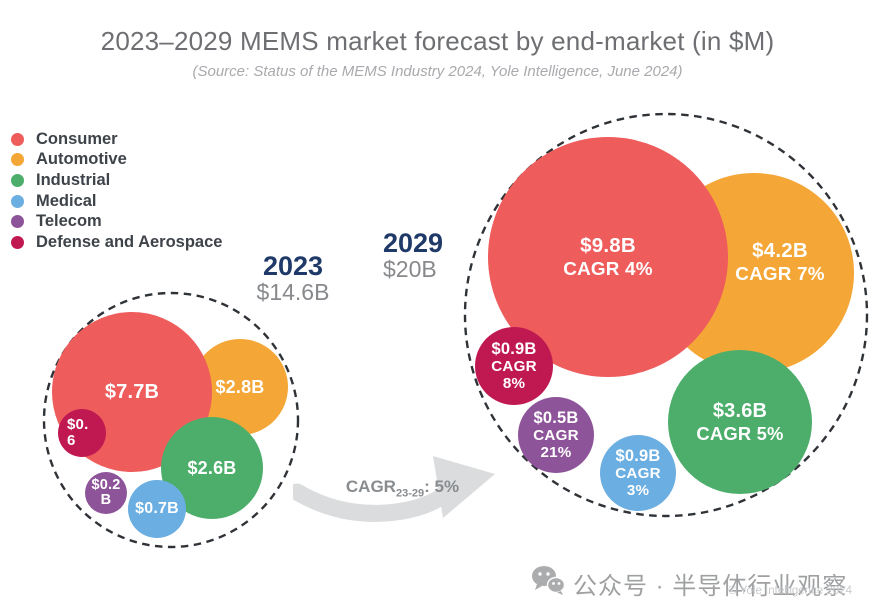 This screenshot has width=875, height=613. I want to click on bubble-2029-medical: $0.9B CAGR 3%, so click(638, 473).